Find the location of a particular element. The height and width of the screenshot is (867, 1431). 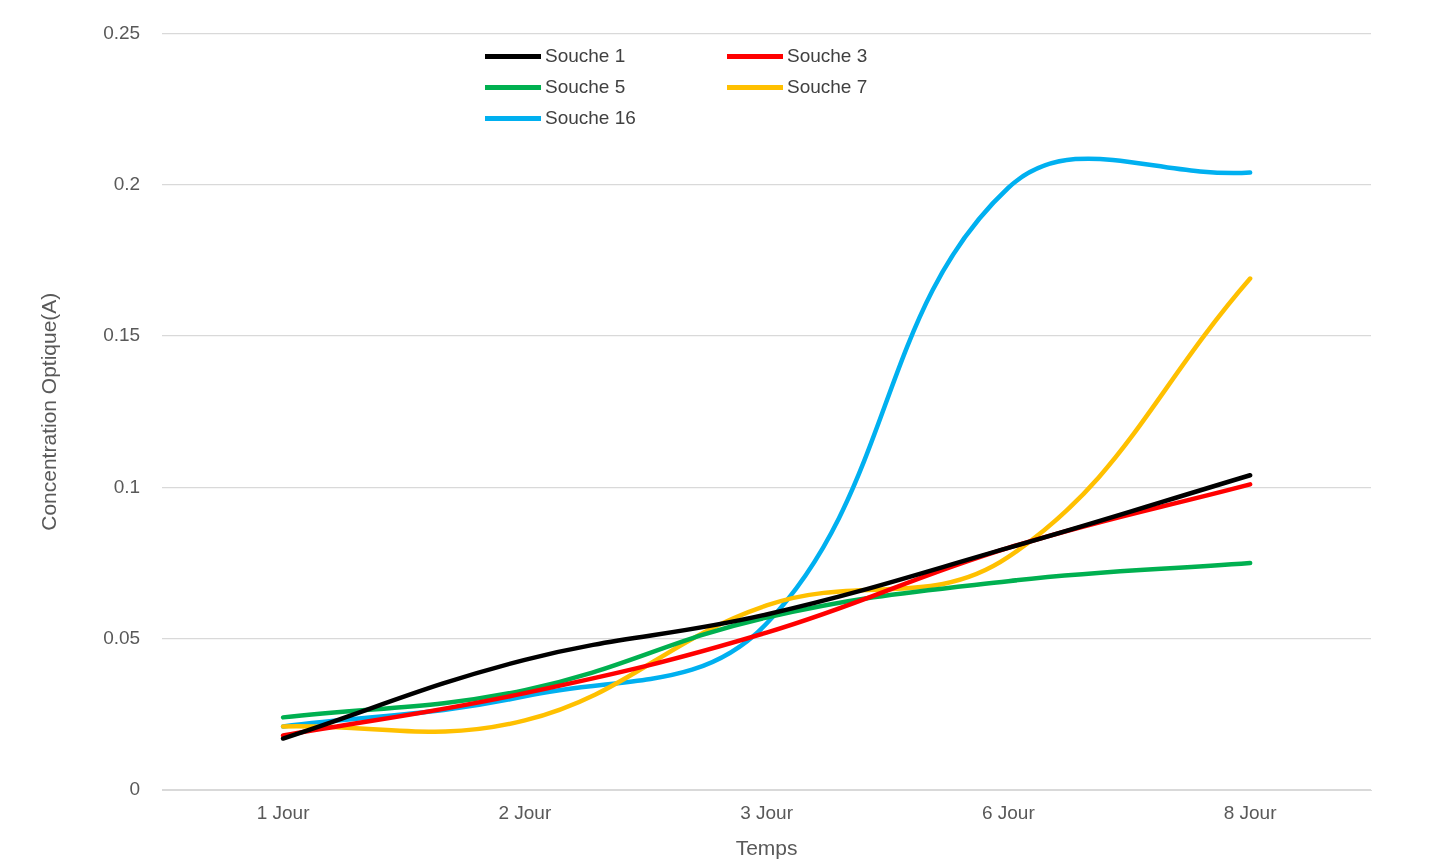

legend-label: Souche 3 is located at coordinates (827, 56).